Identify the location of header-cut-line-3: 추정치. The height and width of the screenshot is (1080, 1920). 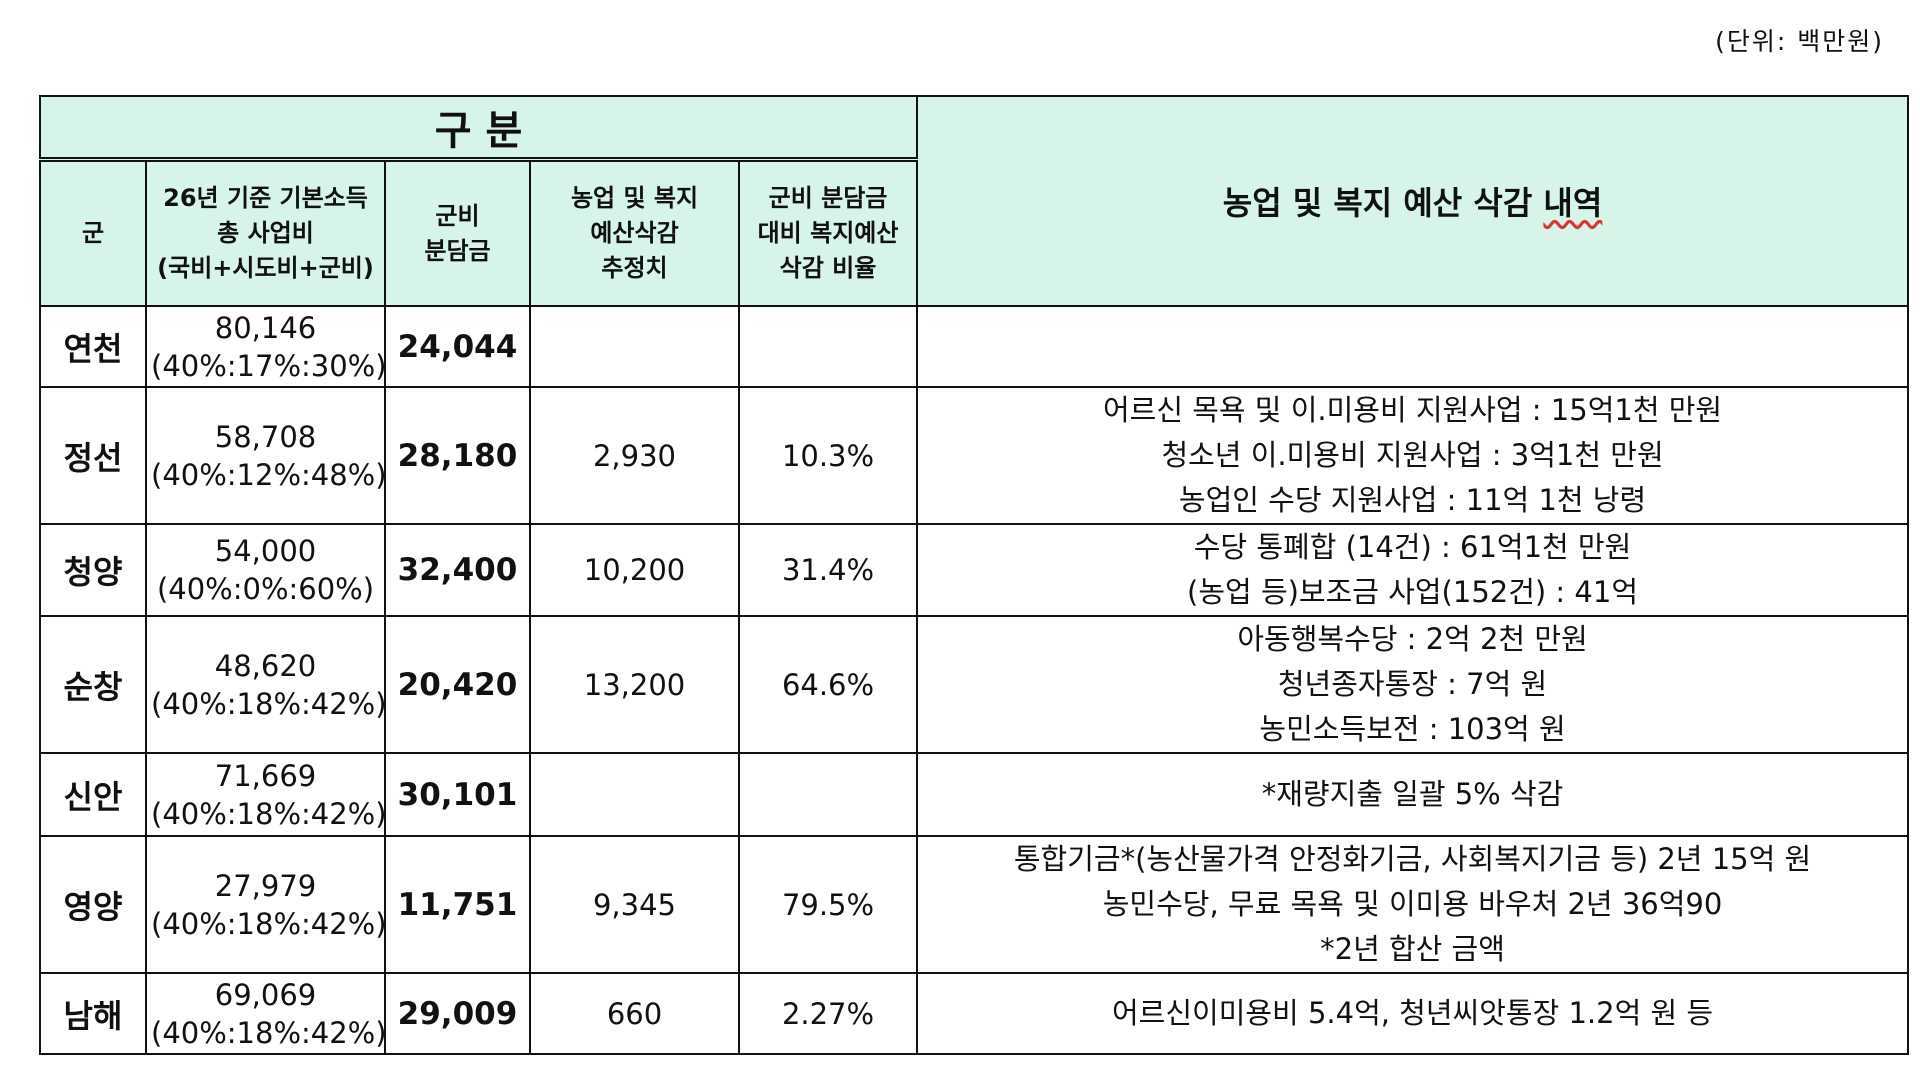
(634, 268).